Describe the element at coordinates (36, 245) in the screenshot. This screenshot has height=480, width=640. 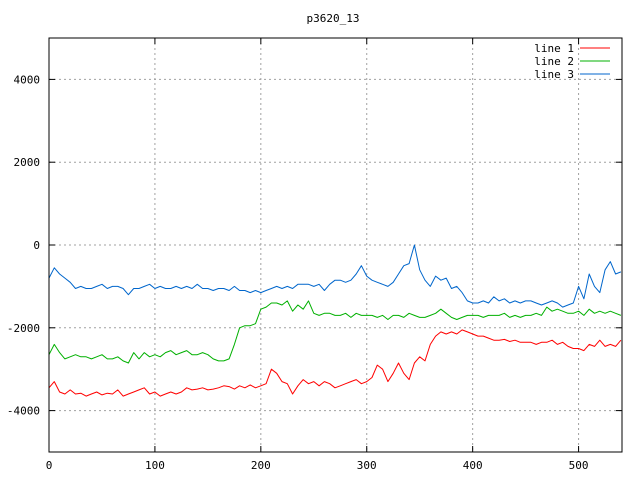
I see `y-tick-label: 0` at that location.